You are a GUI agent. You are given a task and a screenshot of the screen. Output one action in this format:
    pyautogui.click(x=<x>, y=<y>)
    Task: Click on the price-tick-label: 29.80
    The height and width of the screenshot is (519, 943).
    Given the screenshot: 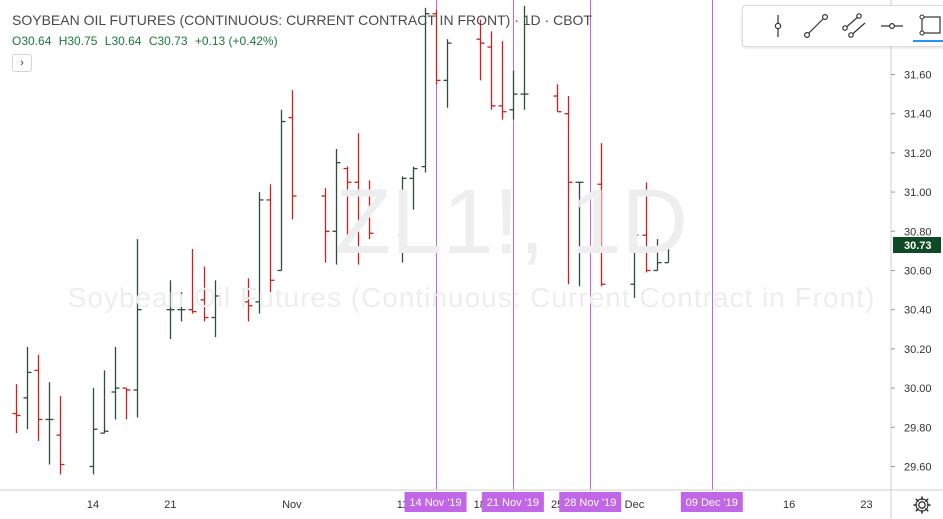 What is the action you would take?
    pyautogui.click(x=918, y=428)
    